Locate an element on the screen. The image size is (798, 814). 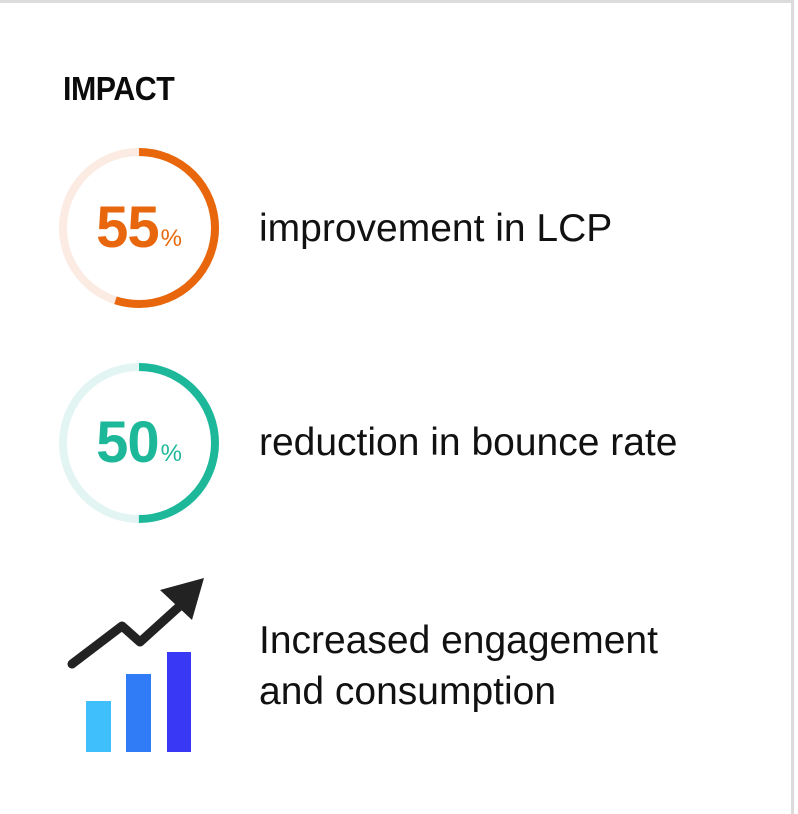
stat-label-lcp: improvement in LCP is located at coordinates (436, 228).